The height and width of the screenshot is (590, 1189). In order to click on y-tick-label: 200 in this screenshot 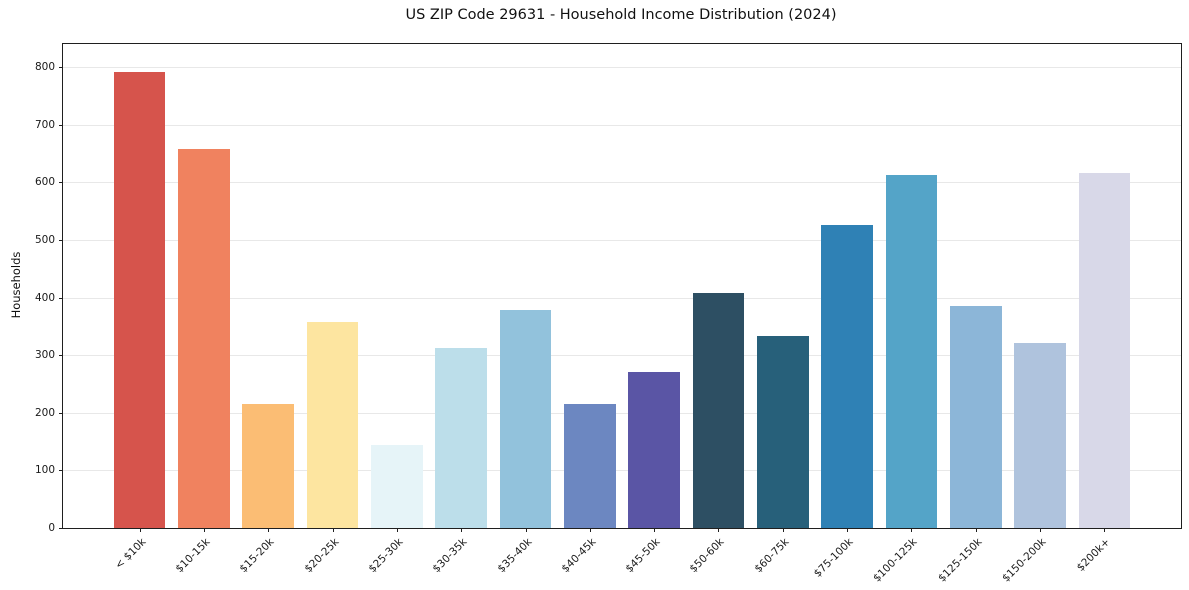, I will do `click(44, 412)`.